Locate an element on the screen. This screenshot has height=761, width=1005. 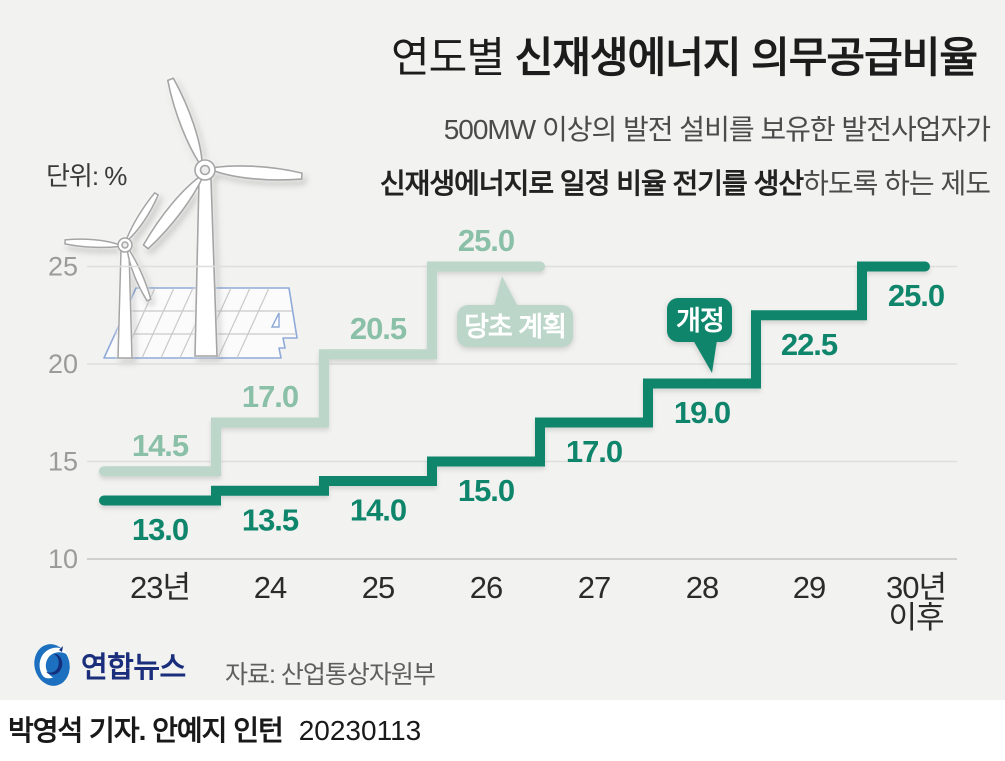
wind-turbine-large-icon is located at coordinates (222, 217).